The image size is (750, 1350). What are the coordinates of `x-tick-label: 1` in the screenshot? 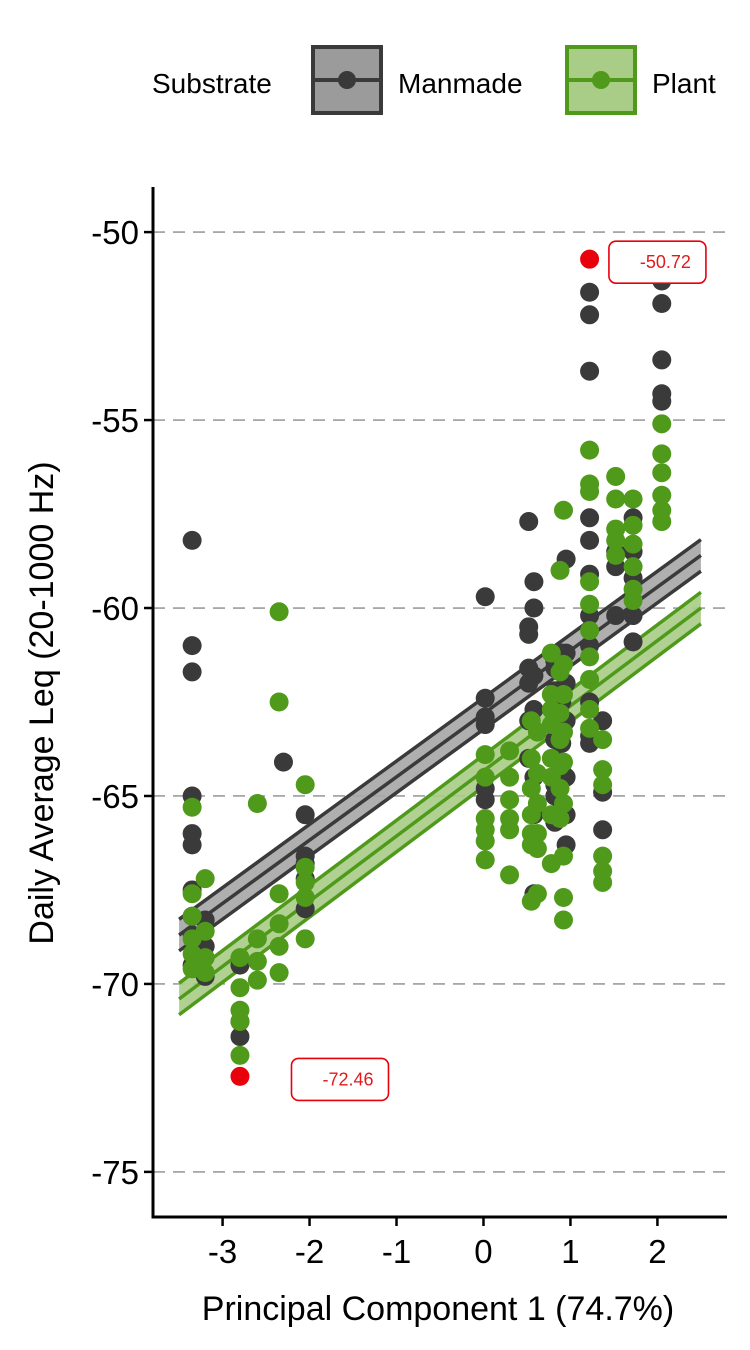 It's located at (570, 1251).